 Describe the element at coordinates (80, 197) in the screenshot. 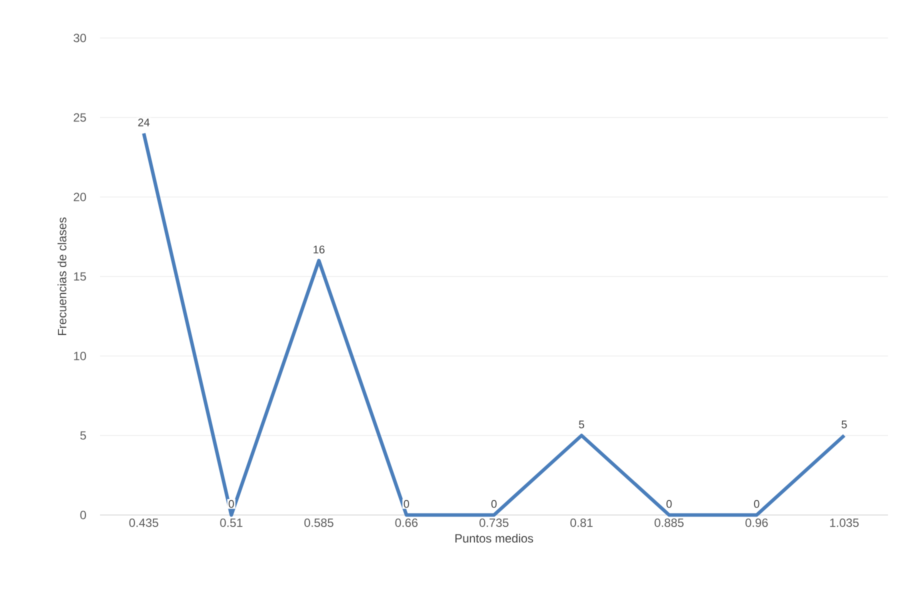

I see `y-tick-label: 20` at that location.